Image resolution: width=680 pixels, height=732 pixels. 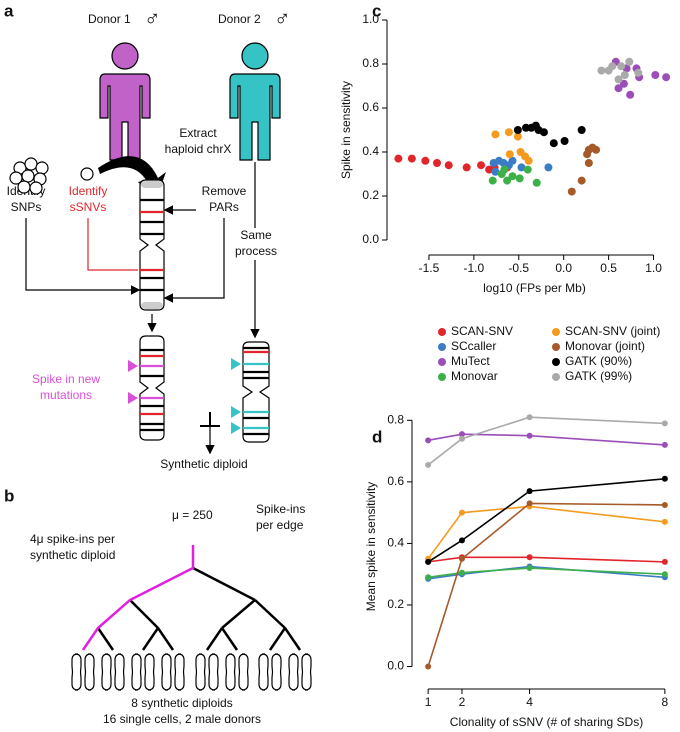 What do you see at coordinates (376, 10) in the screenshot?
I see `panel-label: c` at bounding box center [376, 10].